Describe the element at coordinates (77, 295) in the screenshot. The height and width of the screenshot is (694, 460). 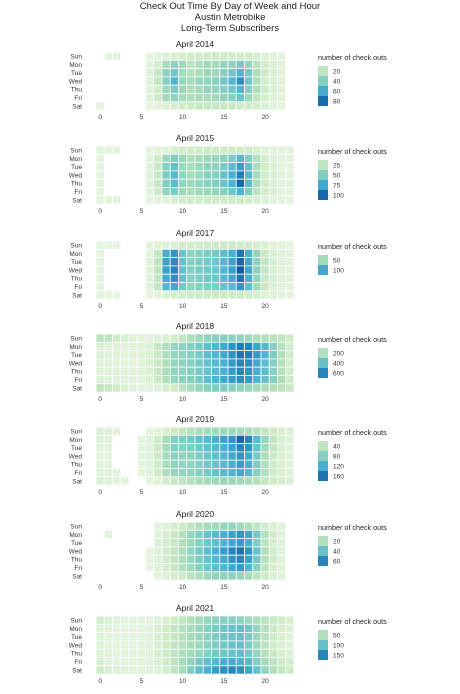
I see `day-label: Sat` at that location.